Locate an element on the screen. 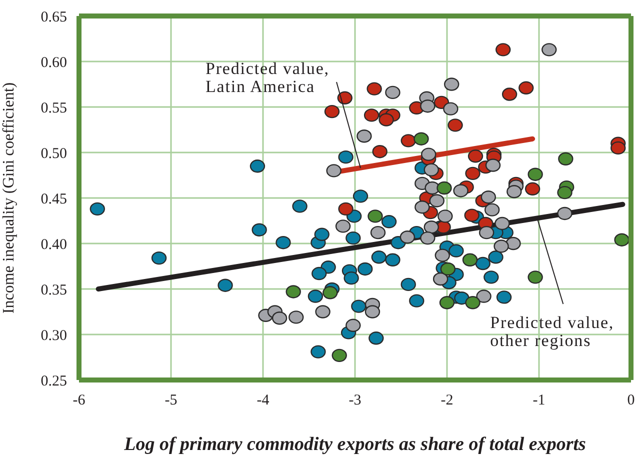  y-axis-title: Income inequality (Gini coefficient) is located at coordinates (9, 198).